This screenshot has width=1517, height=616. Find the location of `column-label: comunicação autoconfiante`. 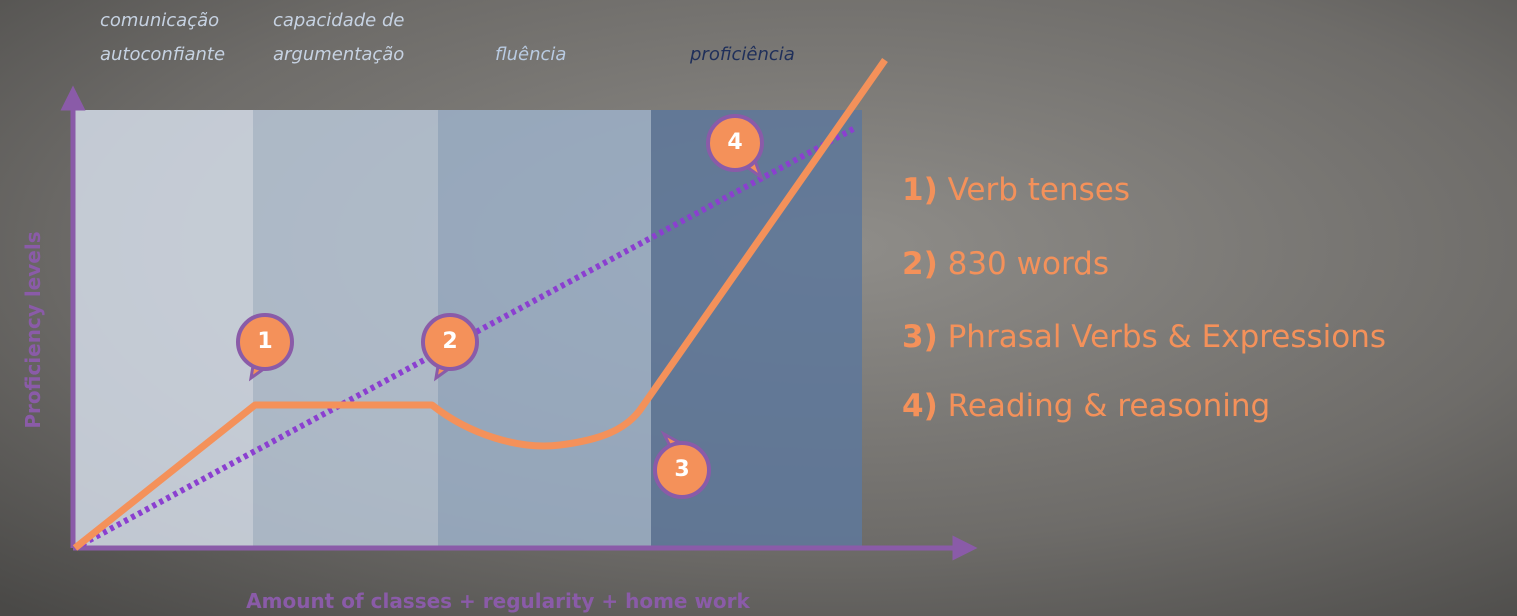

column-label: comunicação autoconfiante is located at coordinates (162, 37).